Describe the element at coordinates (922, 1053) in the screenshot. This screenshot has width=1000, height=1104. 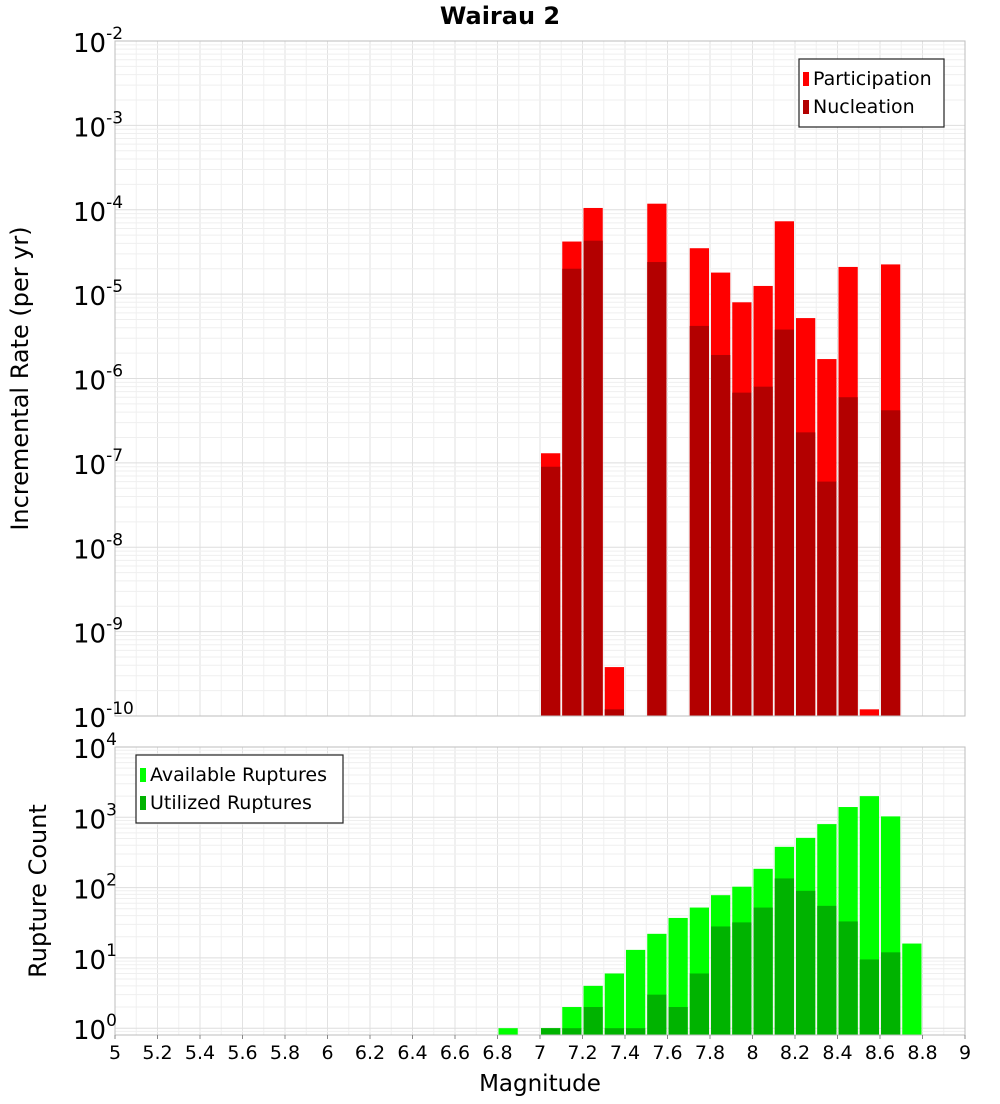
I see `x-tick-label: 8.8` at that location.